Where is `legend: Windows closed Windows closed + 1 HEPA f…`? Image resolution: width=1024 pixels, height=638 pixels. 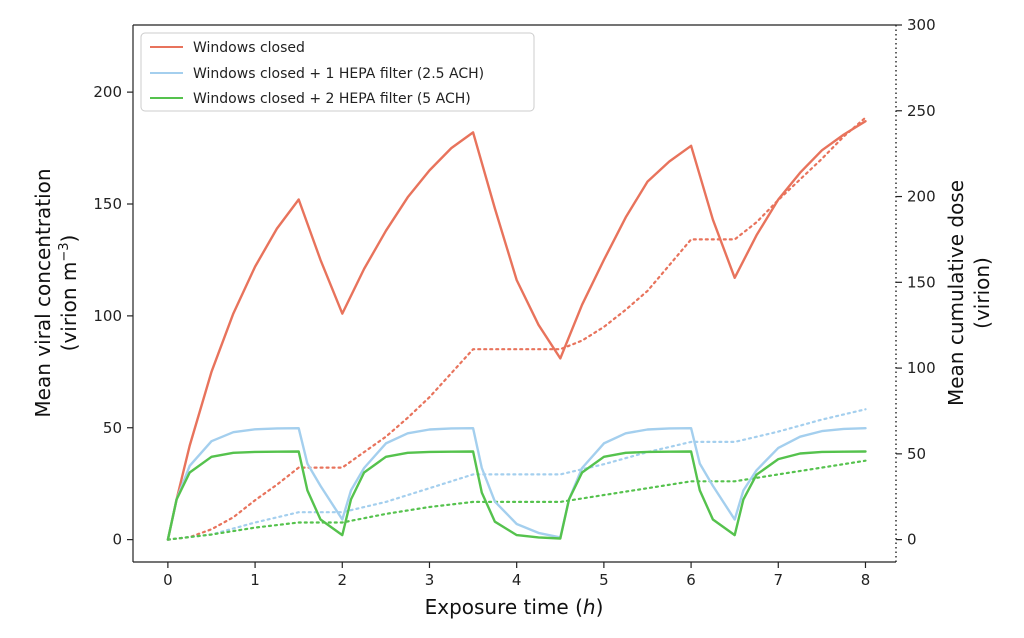
legend: Windows closed Windows closed + 1 HEPA f… is located at coordinates (337, 72).